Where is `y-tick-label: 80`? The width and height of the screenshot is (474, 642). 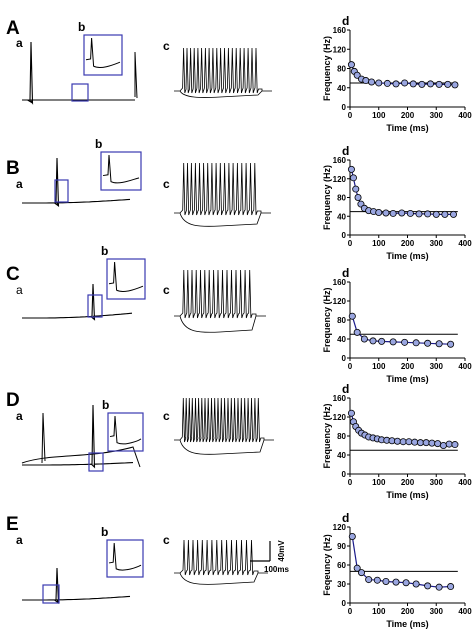 y-tick-label: 80 is located at coordinates (341, 436).